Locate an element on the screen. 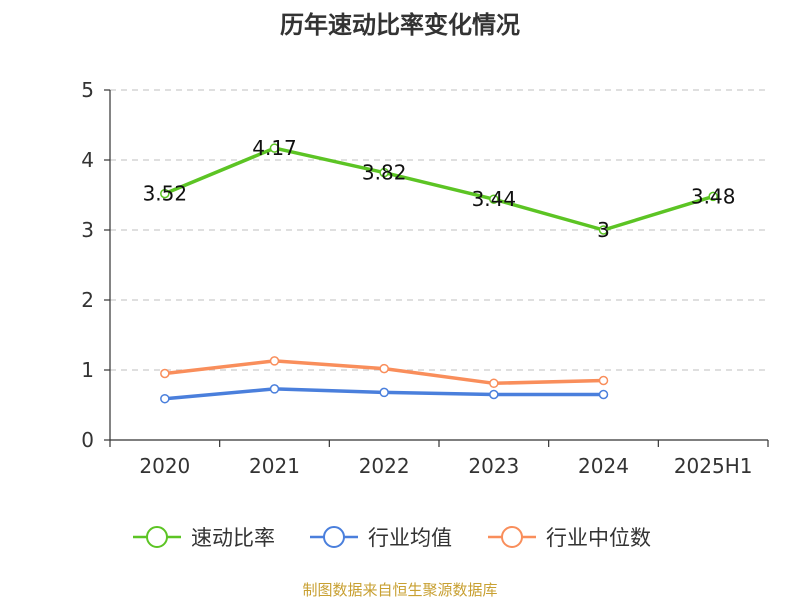  data-label: 3 is located at coordinates (603, 230).